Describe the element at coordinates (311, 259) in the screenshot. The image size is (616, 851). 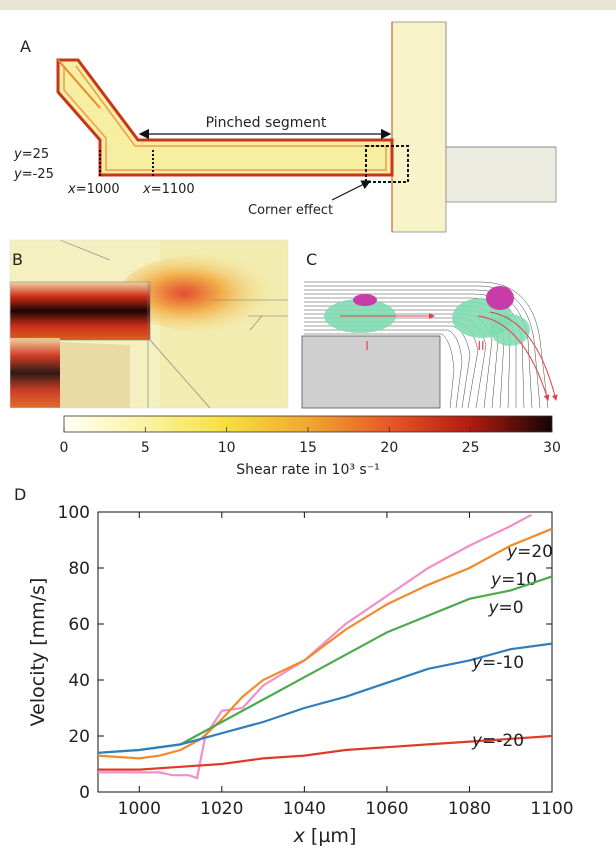
I see `panel-c-label: C` at that location.